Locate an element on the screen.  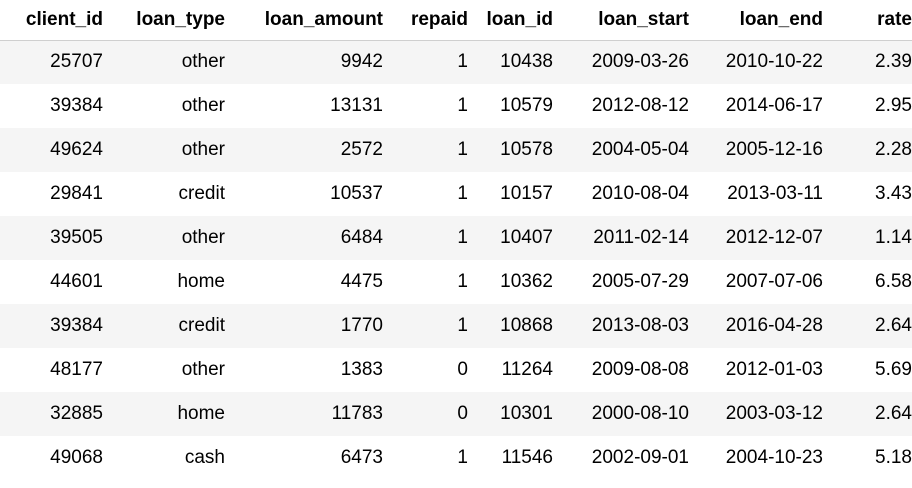
cell-loan-id: 10362 is located at coordinates (526, 281).